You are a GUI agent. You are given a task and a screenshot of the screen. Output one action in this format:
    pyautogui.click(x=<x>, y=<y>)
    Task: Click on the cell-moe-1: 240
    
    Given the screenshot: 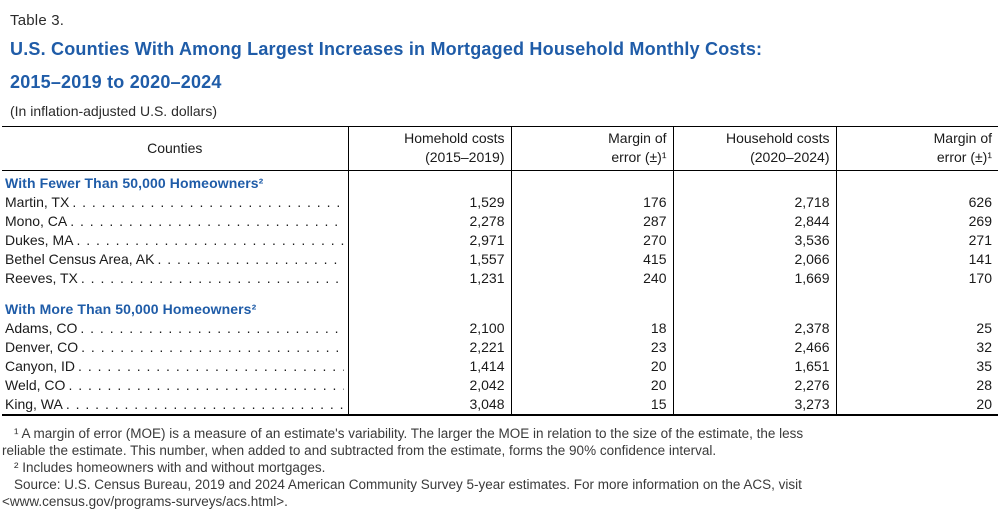 What is the action you would take?
    pyautogui.click(x=591, y=278)
    